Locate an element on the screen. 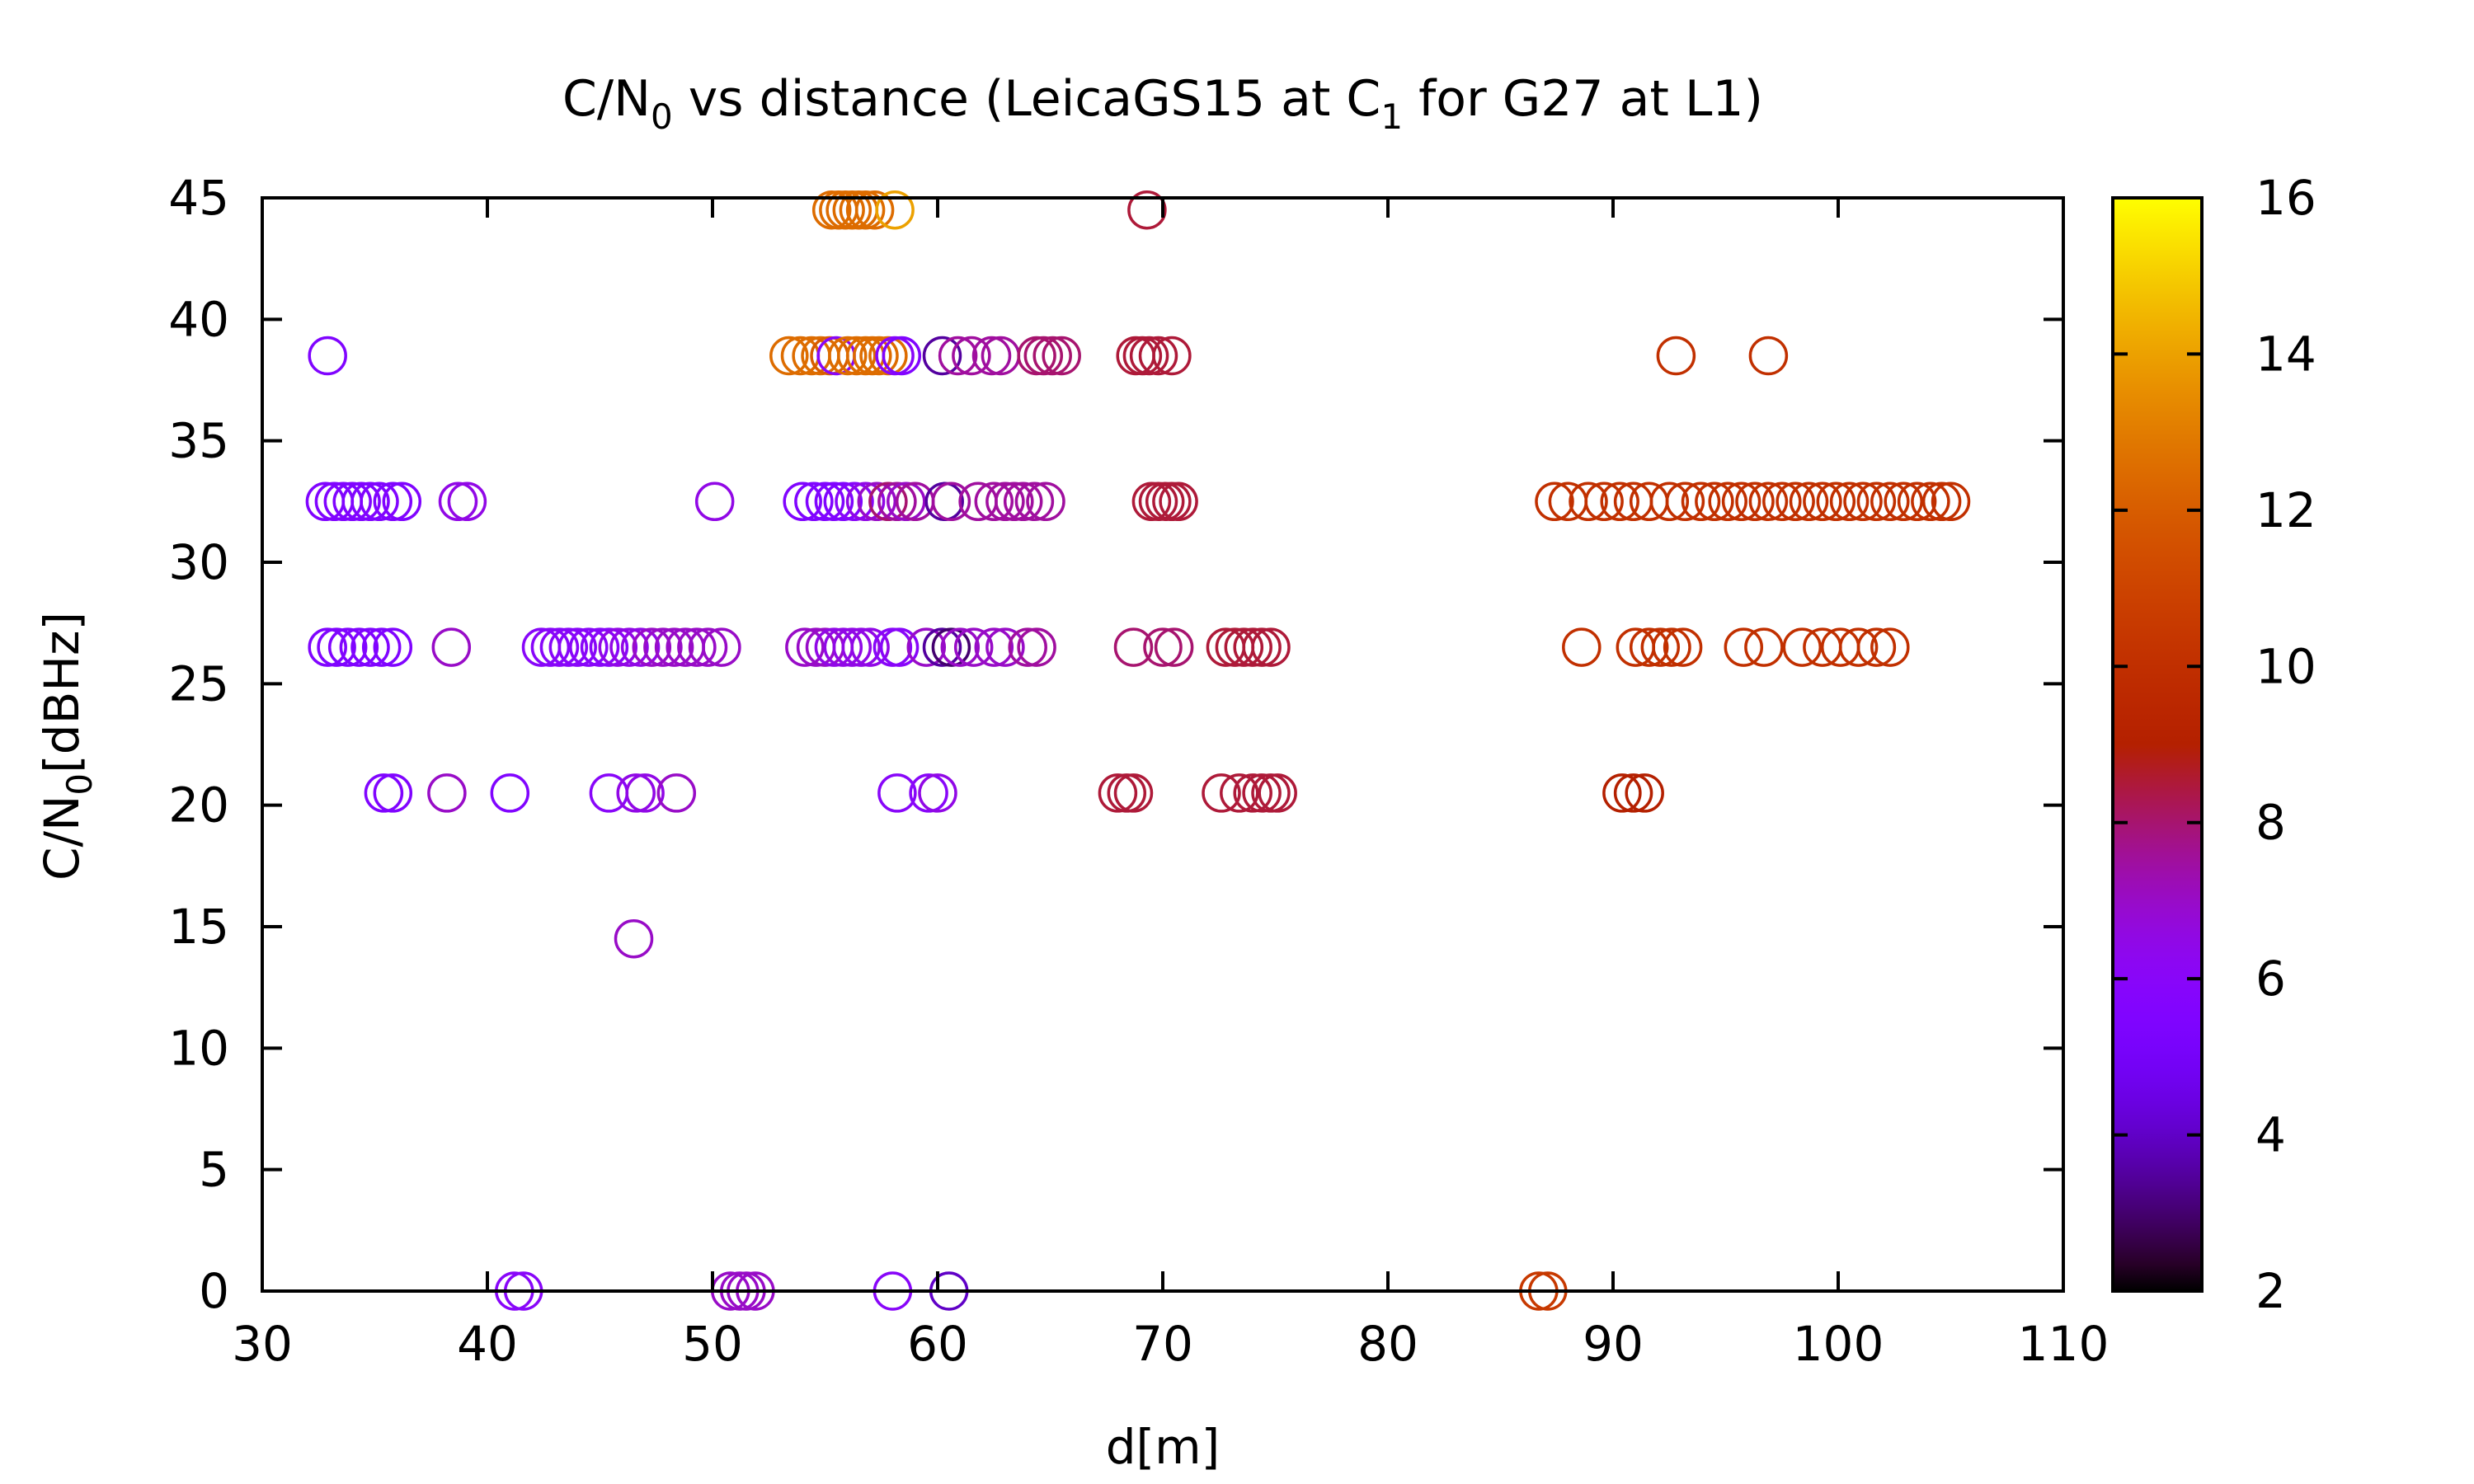 Image resolution: width=2474 pixels, height=1484 pixels. y-tick-label: 5 is located at coordinates (214, 1170).